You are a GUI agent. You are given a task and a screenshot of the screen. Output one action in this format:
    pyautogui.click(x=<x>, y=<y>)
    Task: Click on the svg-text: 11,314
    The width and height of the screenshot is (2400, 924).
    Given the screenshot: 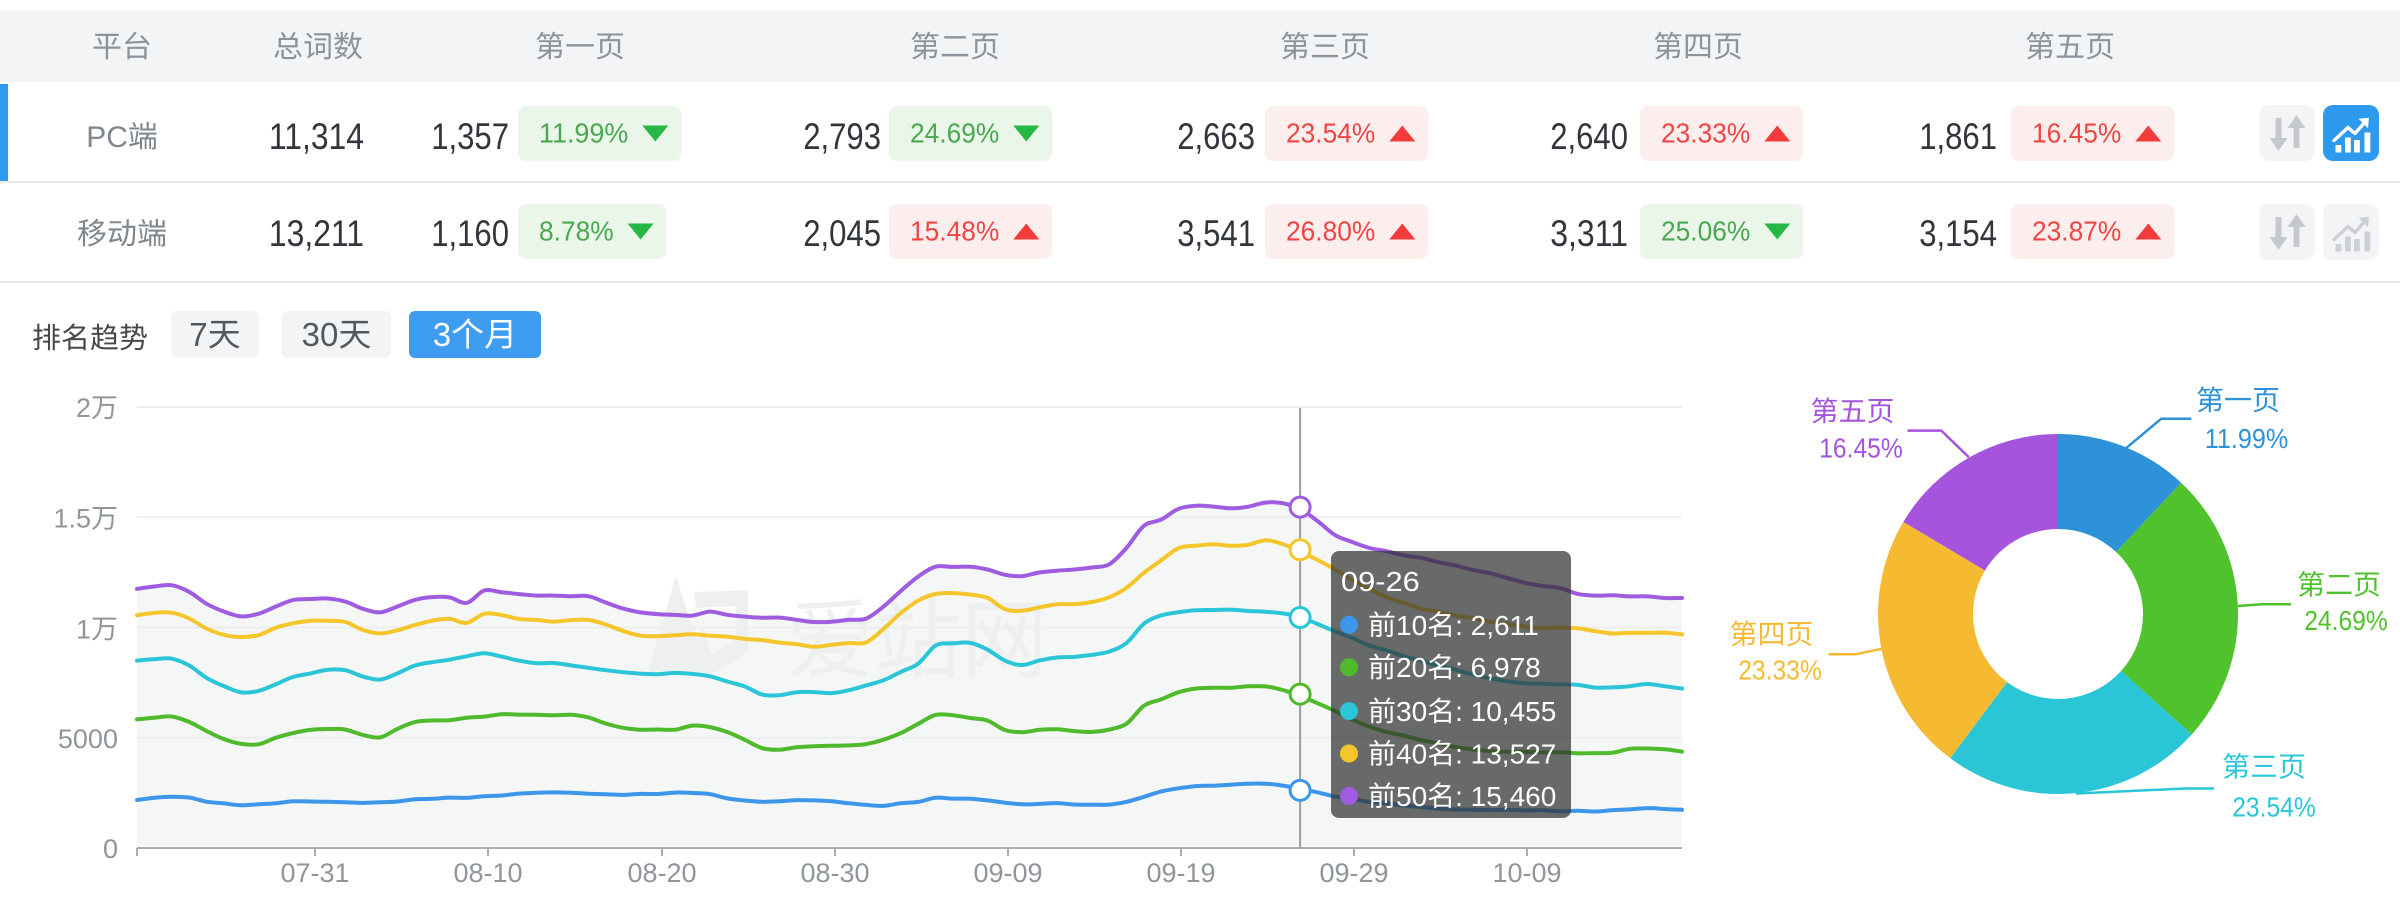 What is the action you would take?
    pyautogui.click(x=316, y=136)
    